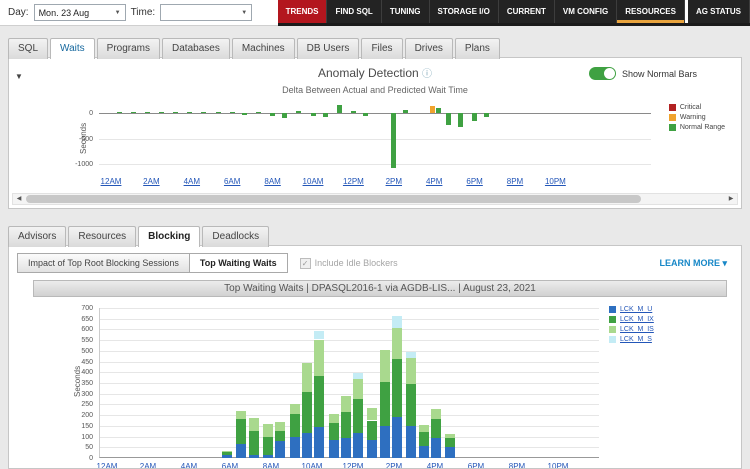  I want to click on tab-plans: Plans, so click(477, 48).